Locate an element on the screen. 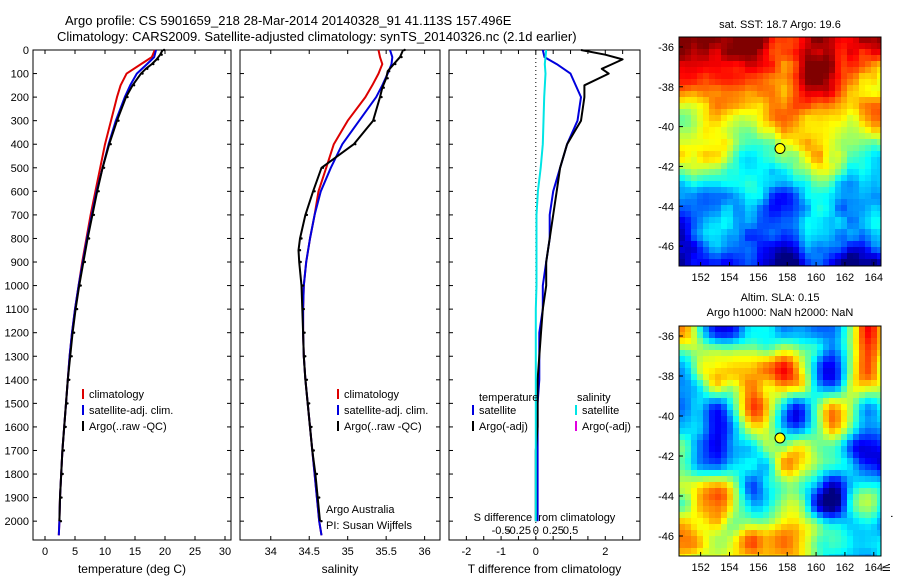 The height and width of the screenshot is (580, 900). argo-point is located at coordinates (110, 144).